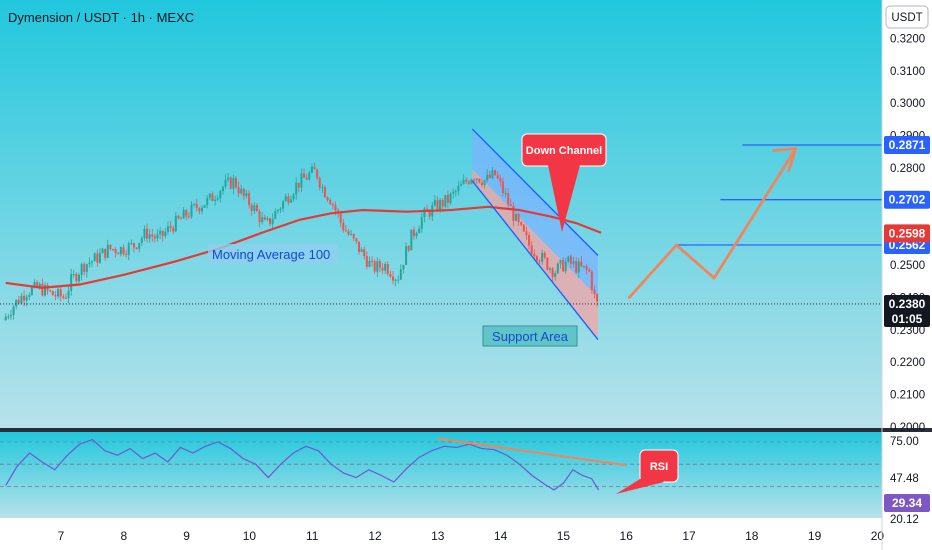 The height and width of the screenshot is (550, 932). Describe the element at coordinates (904, 520) in the screenshot. I see `rsi-tick-label: 20.12` at that location.